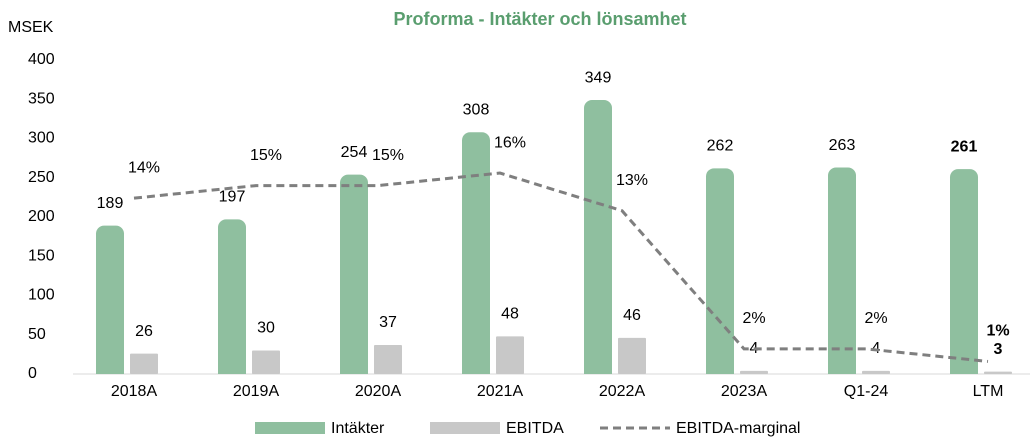  Describe the element at coordinates (31, 27) in the screenshot. I see `y-axis-label: MSEK` at that location.